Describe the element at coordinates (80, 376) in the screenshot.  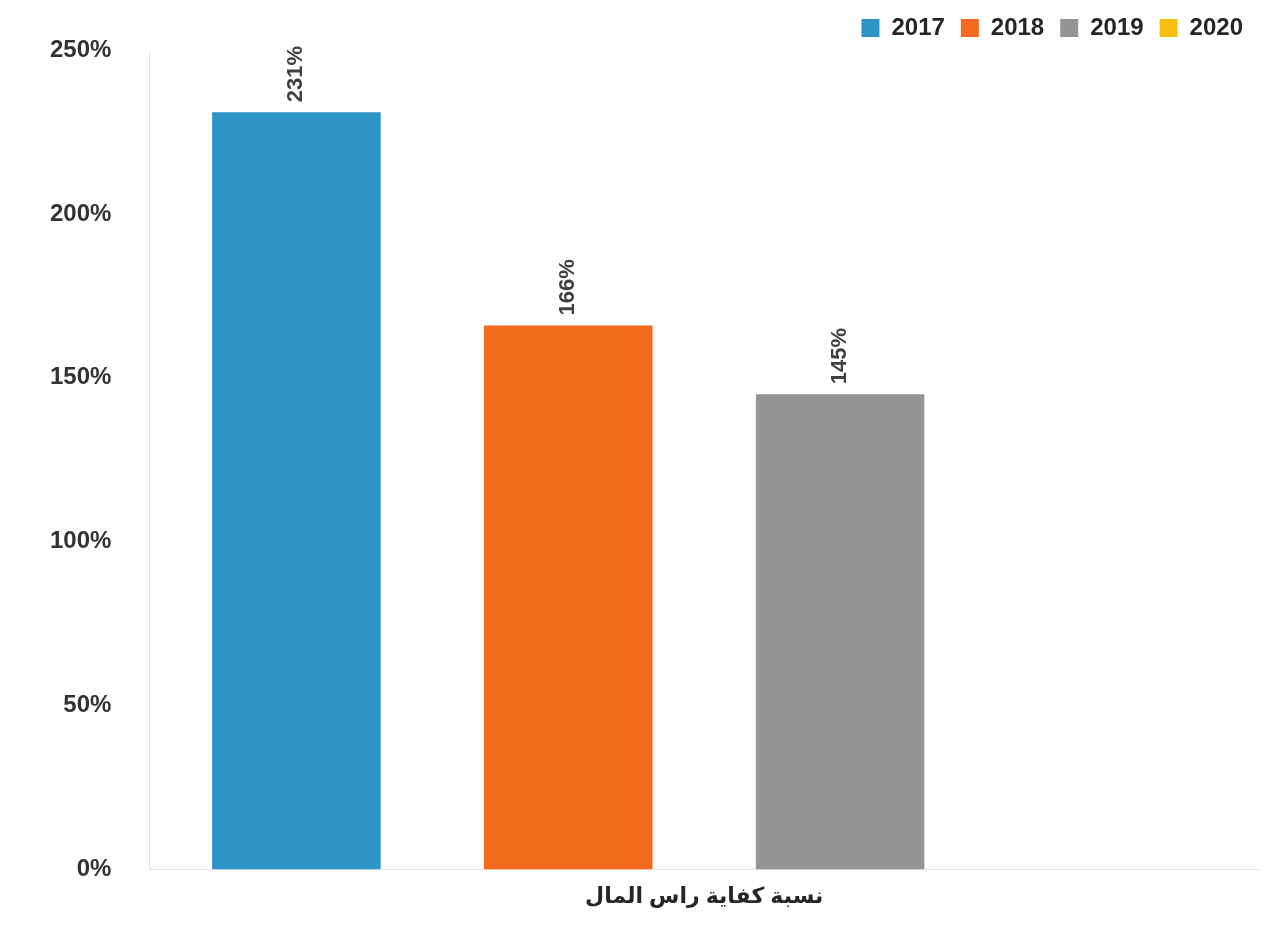
I see `y-tick-label: 150%` at that location.